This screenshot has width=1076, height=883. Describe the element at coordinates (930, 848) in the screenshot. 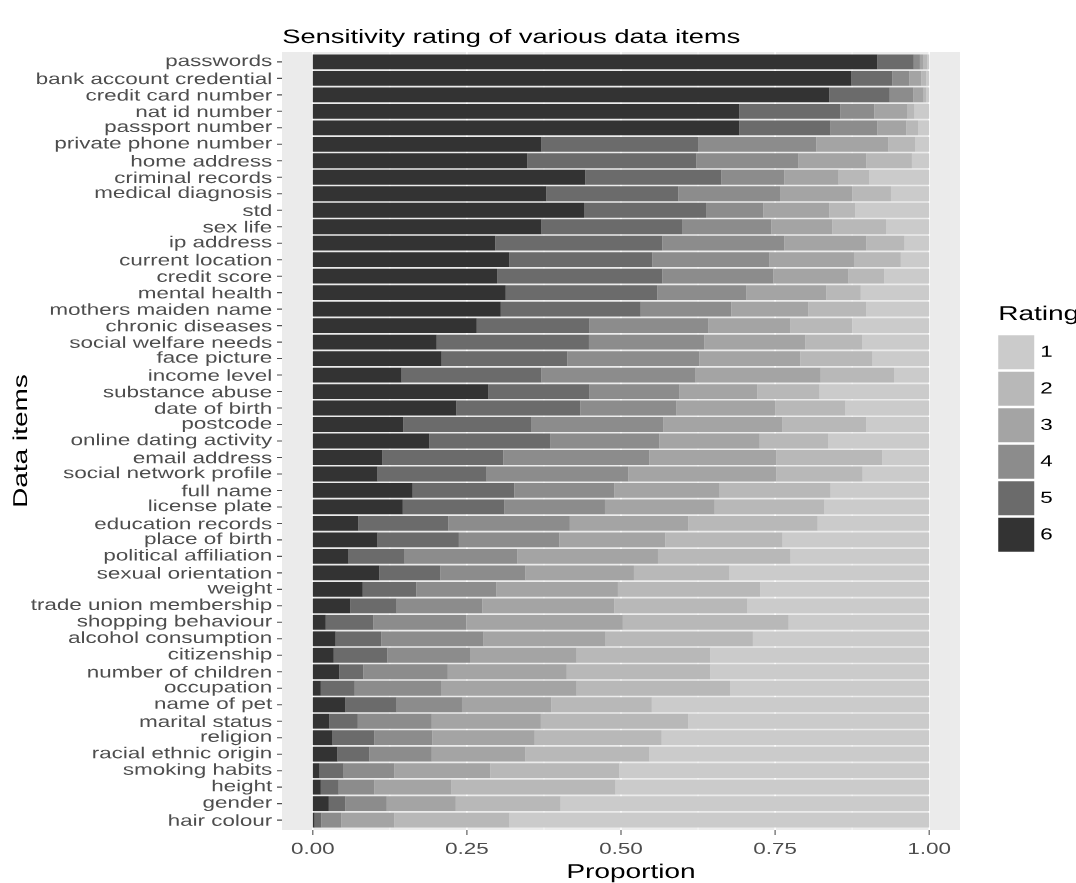

I see `x-tick-label: 1.00` at that location.